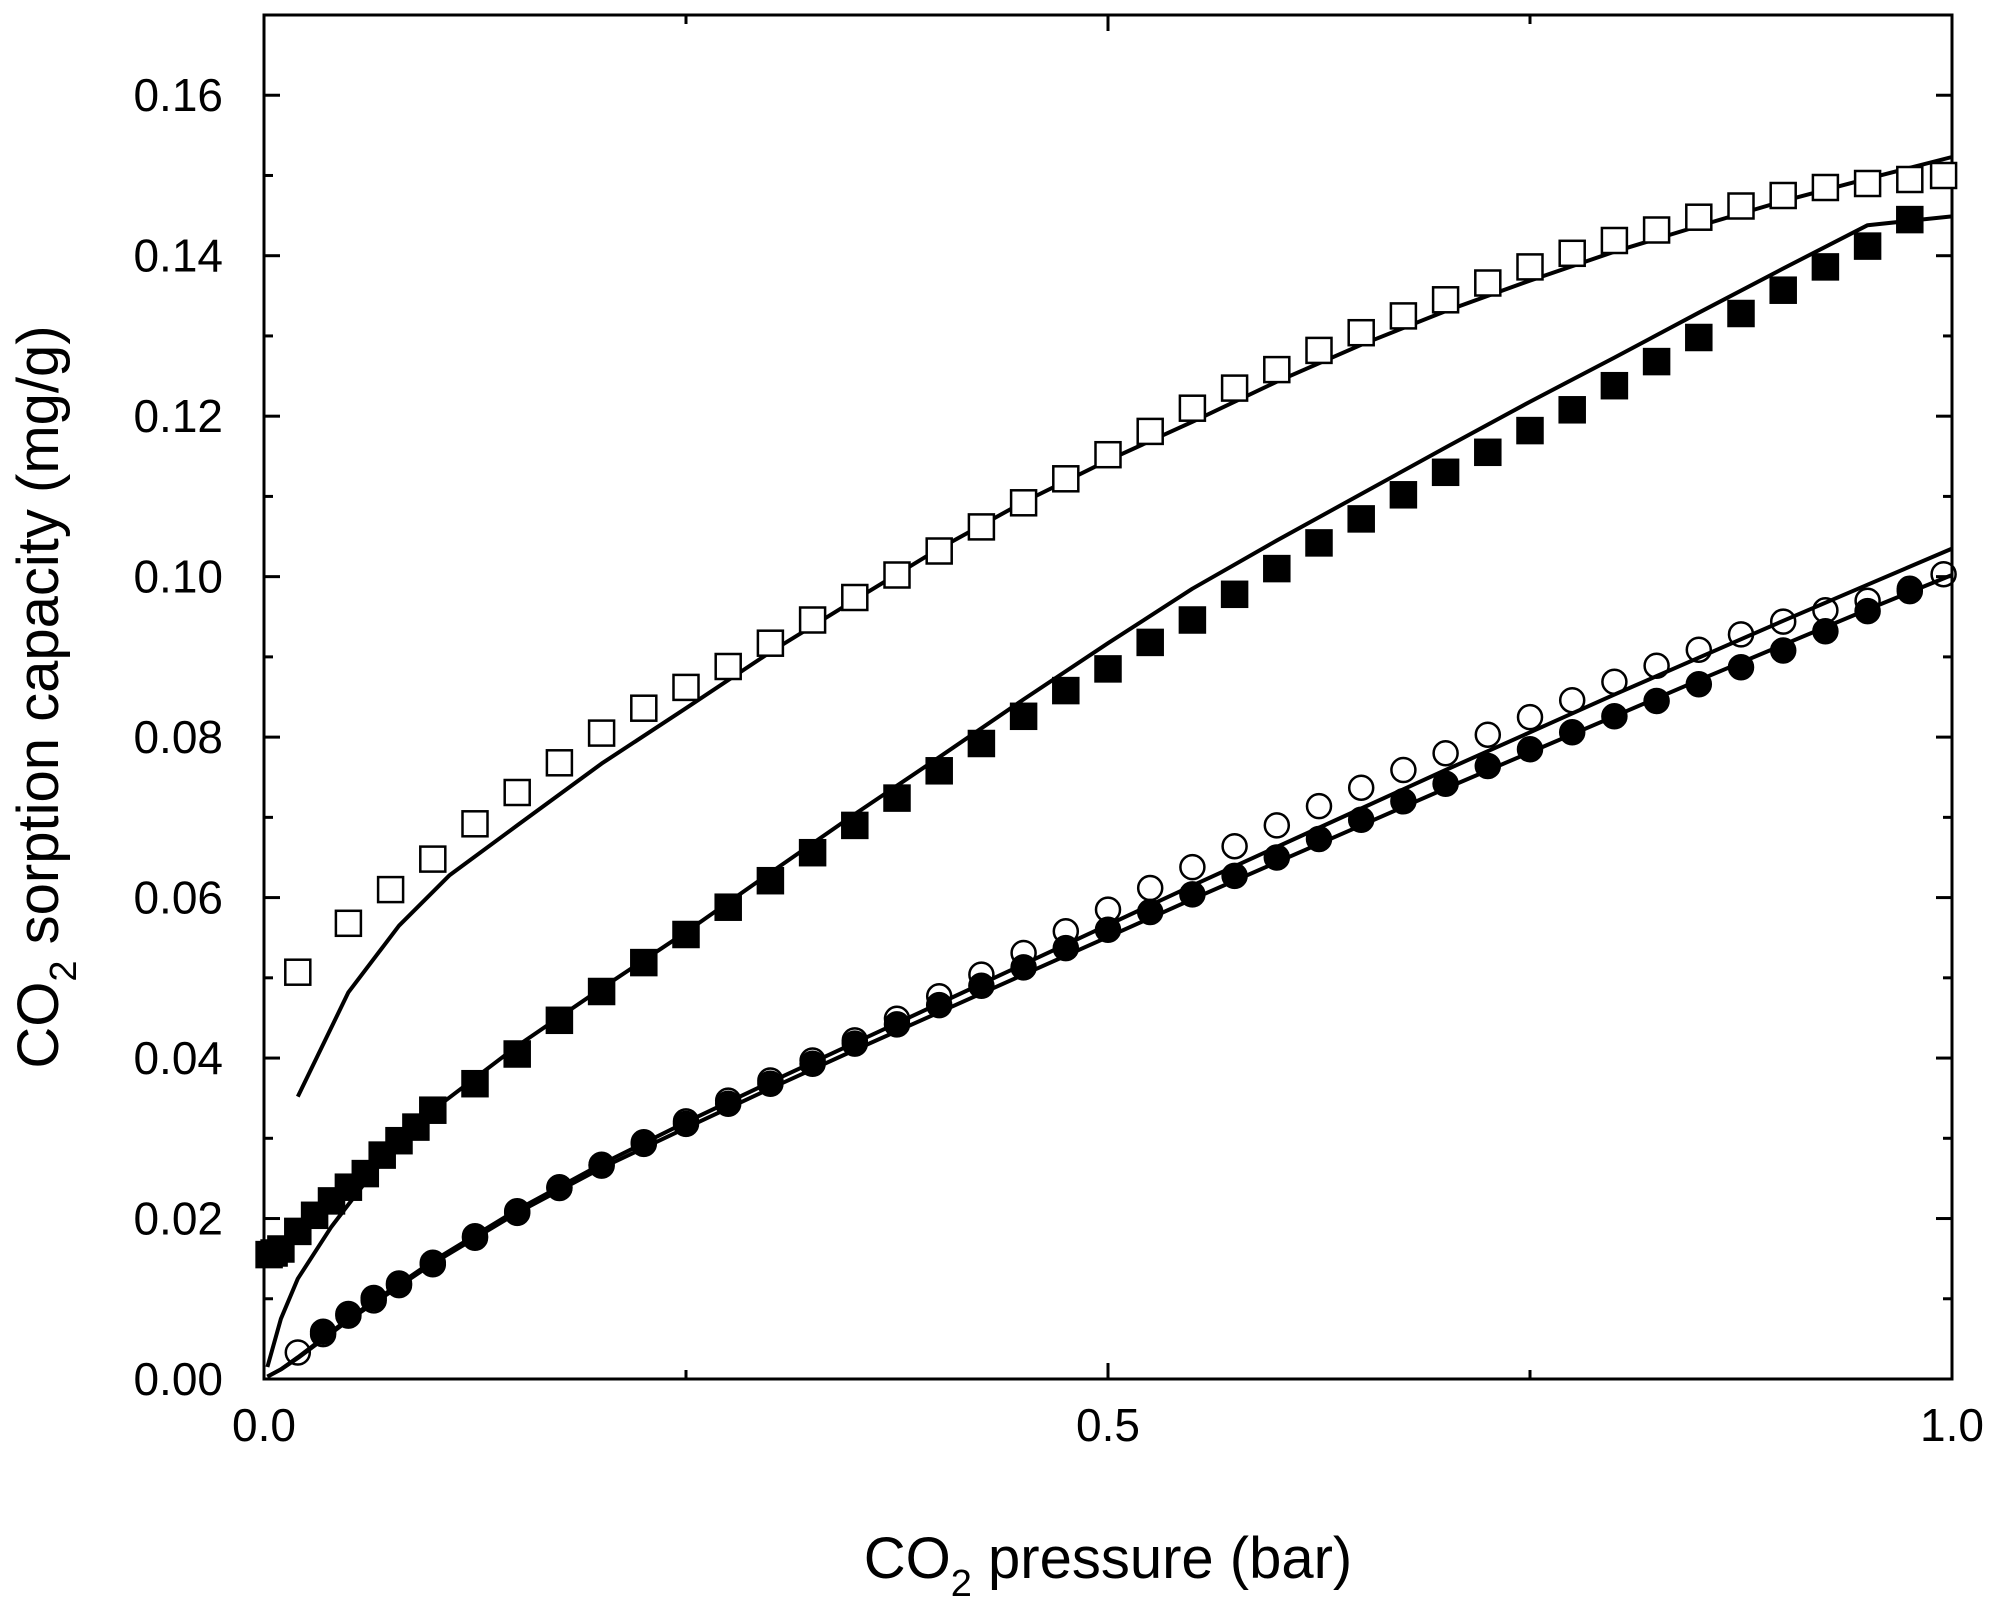  What do you see at coordinates (38, 1025) in the screenshot?
I see `y-axis-title-main: CO` at bounding box center [38, 1025].